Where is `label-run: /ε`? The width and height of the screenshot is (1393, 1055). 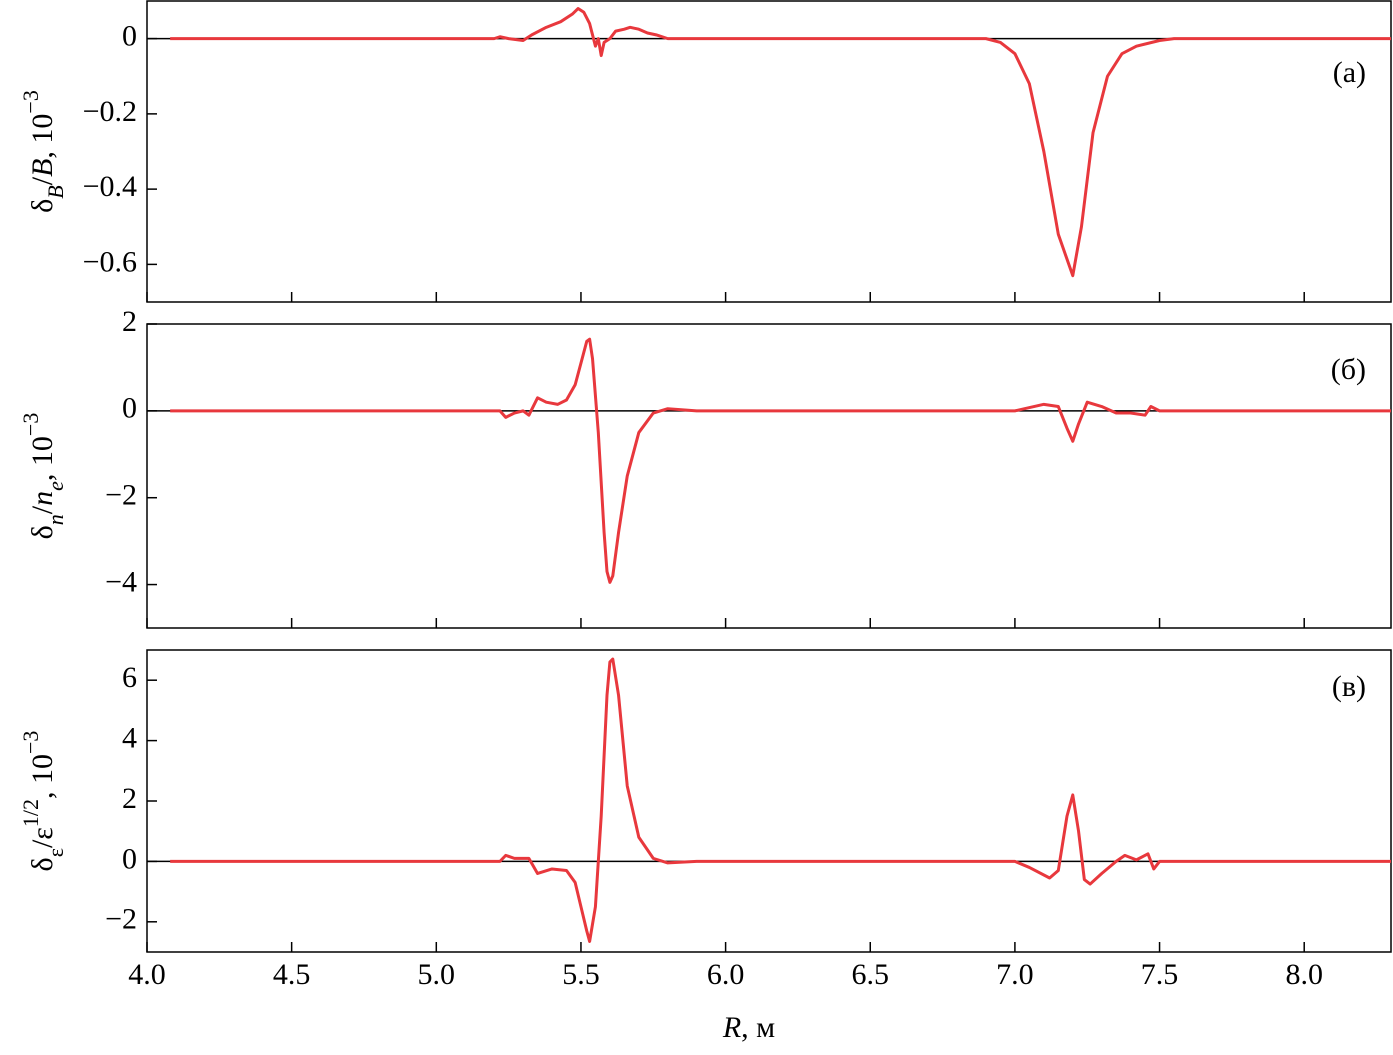 label-run: /ε is located at coordinates (42, 837).